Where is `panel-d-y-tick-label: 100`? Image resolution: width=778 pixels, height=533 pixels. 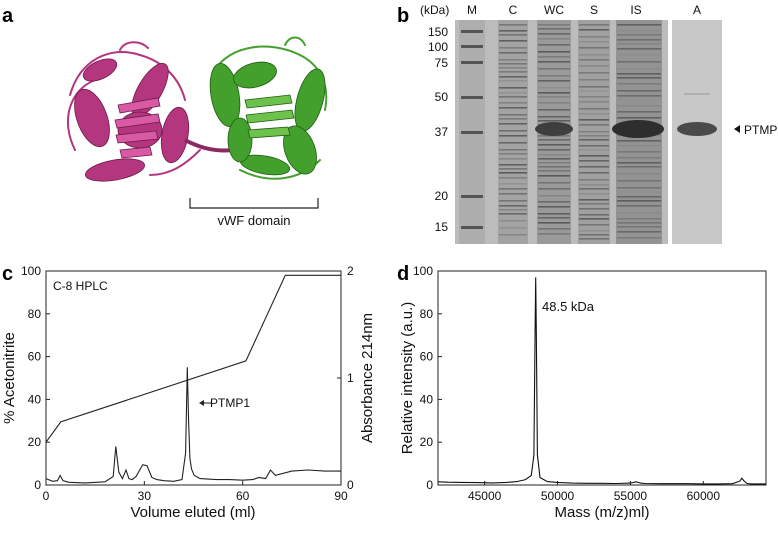 panel-d-y-tick-label: 100 is located at coordinates (423, 271).